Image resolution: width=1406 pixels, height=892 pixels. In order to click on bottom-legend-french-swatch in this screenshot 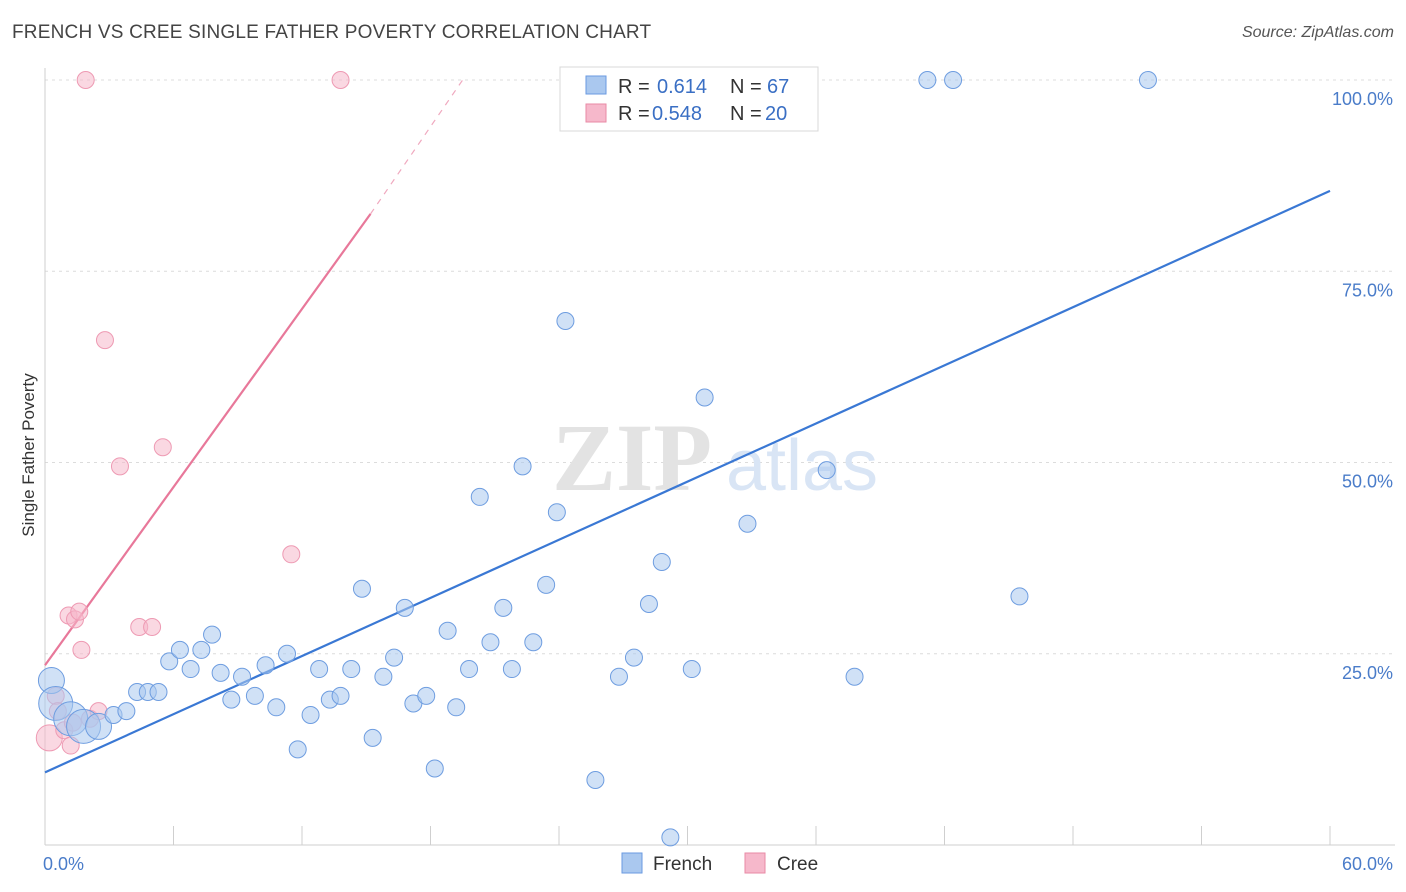, I will do `click(632, 863)`.